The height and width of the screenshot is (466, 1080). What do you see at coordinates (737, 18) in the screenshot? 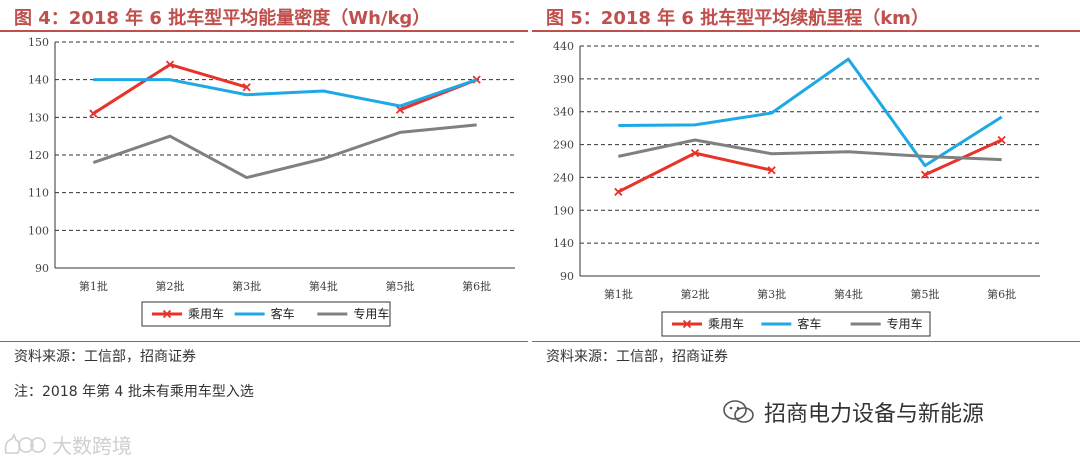
I see `figure-5-title: 图 5：2018 年 6 批车型平均续航里程（km）` at bounding box center [737, 18].